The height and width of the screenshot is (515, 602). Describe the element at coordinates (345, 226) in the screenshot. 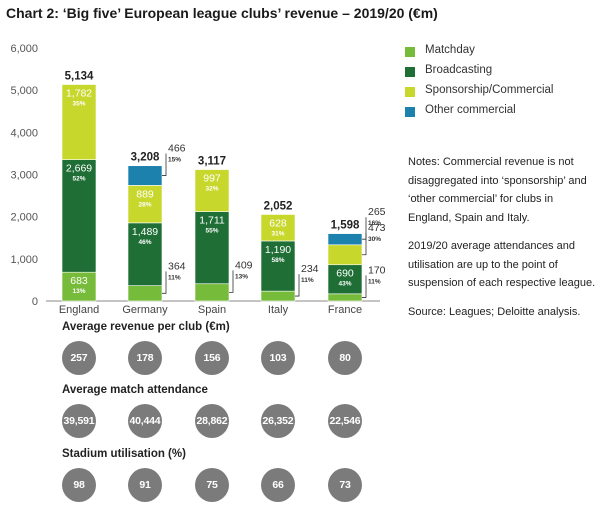

I see `bar-total-label: 1,598` at that location.